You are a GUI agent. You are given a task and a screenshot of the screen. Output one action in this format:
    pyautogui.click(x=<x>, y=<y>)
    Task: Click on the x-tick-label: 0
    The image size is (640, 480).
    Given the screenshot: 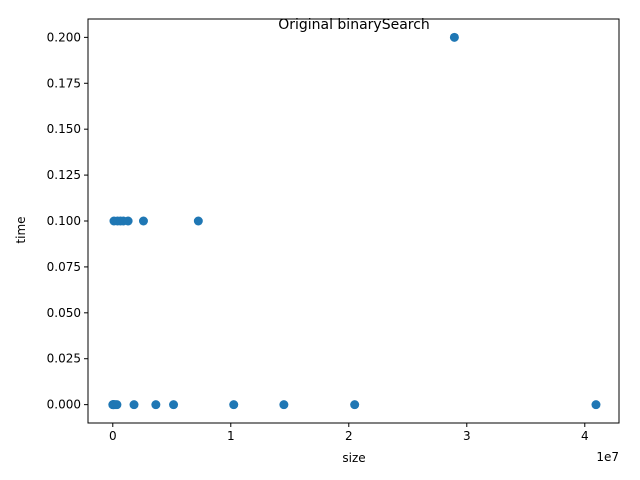 What is the action you would take?
    pyautogui.click(x=113, y=436)
    